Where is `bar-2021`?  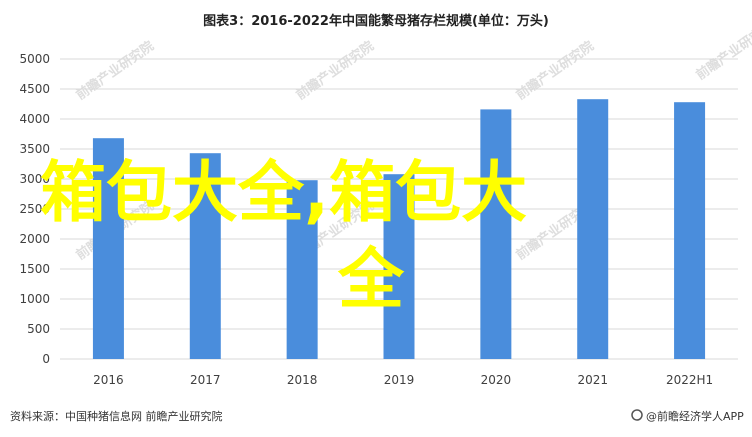 bar-2021 is located at coordinates (593, 229).